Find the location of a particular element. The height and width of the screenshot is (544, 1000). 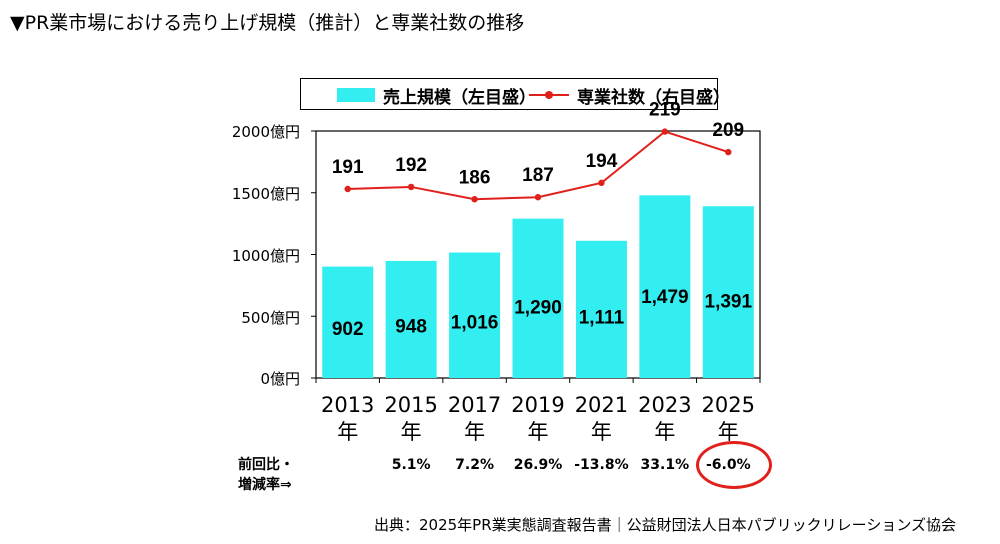

line-data-label: 187 is located at coordinates (538, 175).